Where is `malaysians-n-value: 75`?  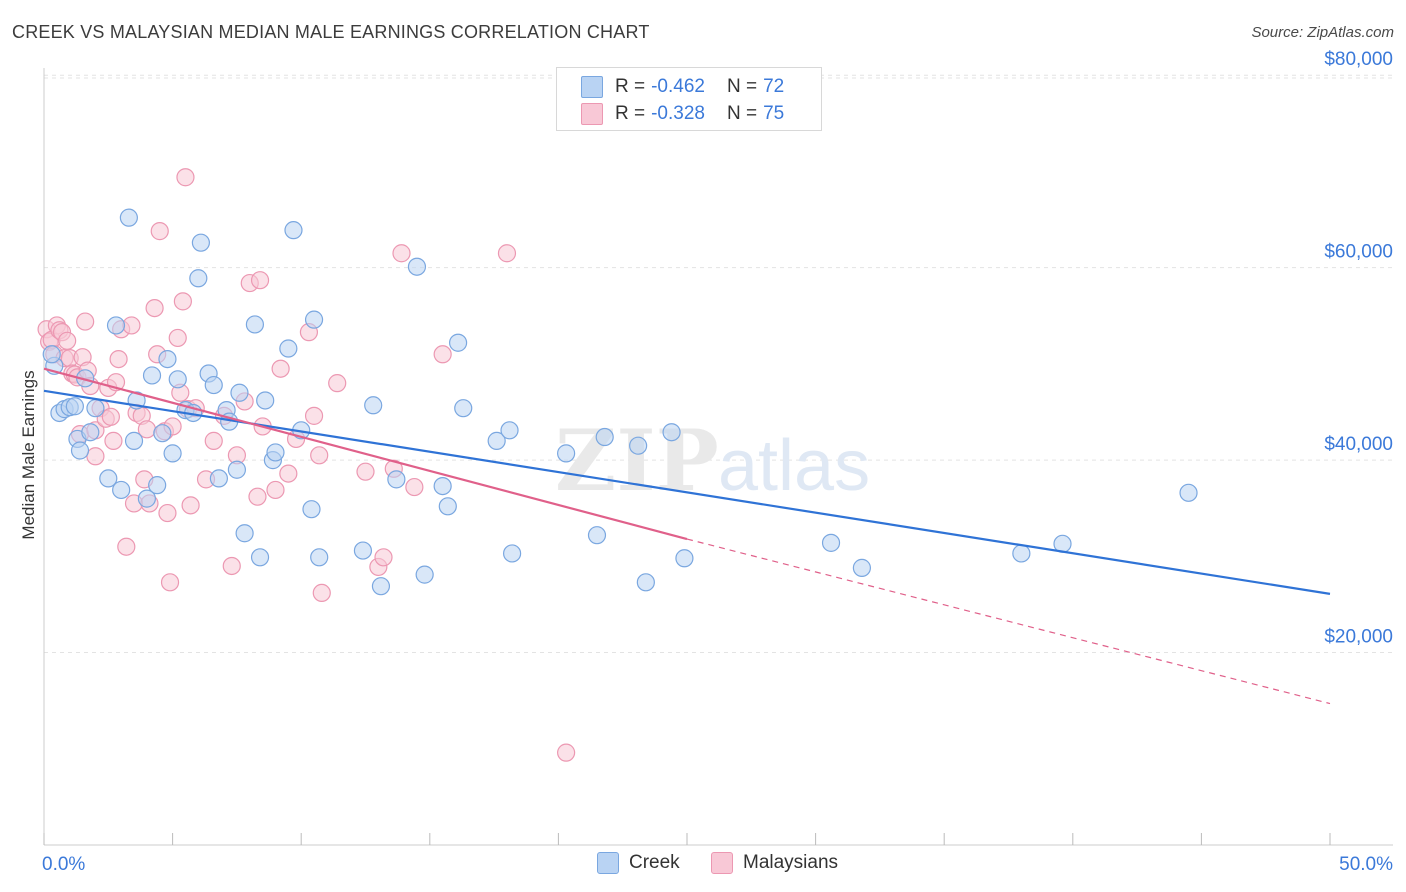 malaysians-n-value: 75 is located at coordinates (774, 113).